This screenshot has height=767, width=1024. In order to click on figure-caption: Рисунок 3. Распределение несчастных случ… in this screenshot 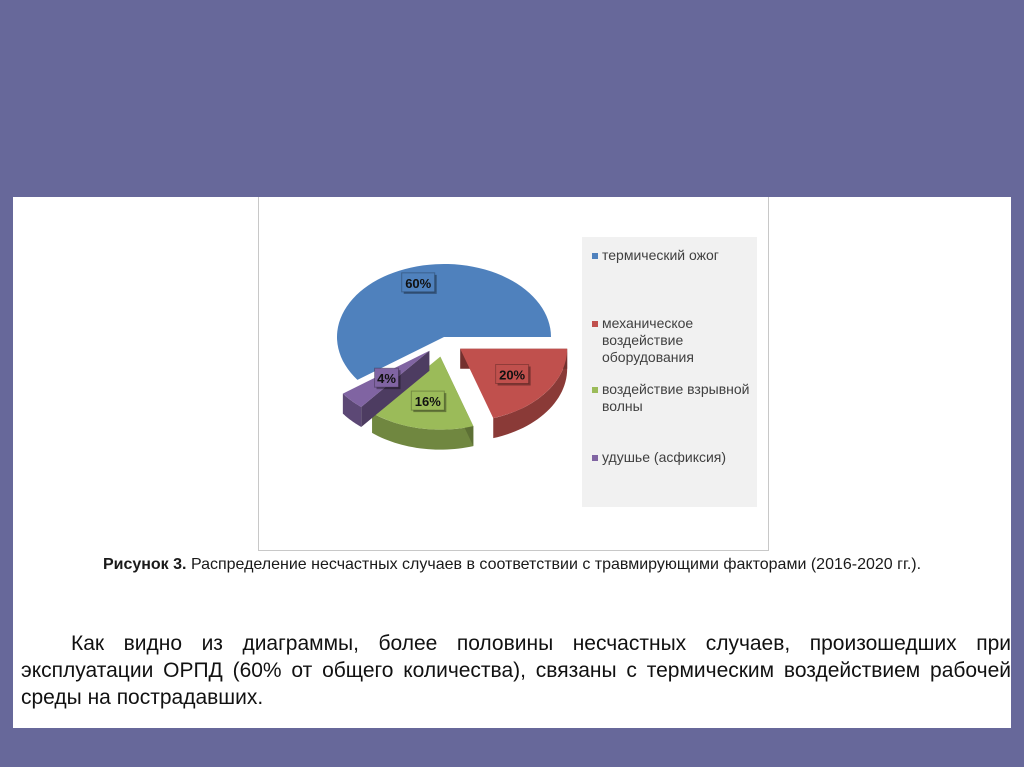, I will do `click(512, 565)`.